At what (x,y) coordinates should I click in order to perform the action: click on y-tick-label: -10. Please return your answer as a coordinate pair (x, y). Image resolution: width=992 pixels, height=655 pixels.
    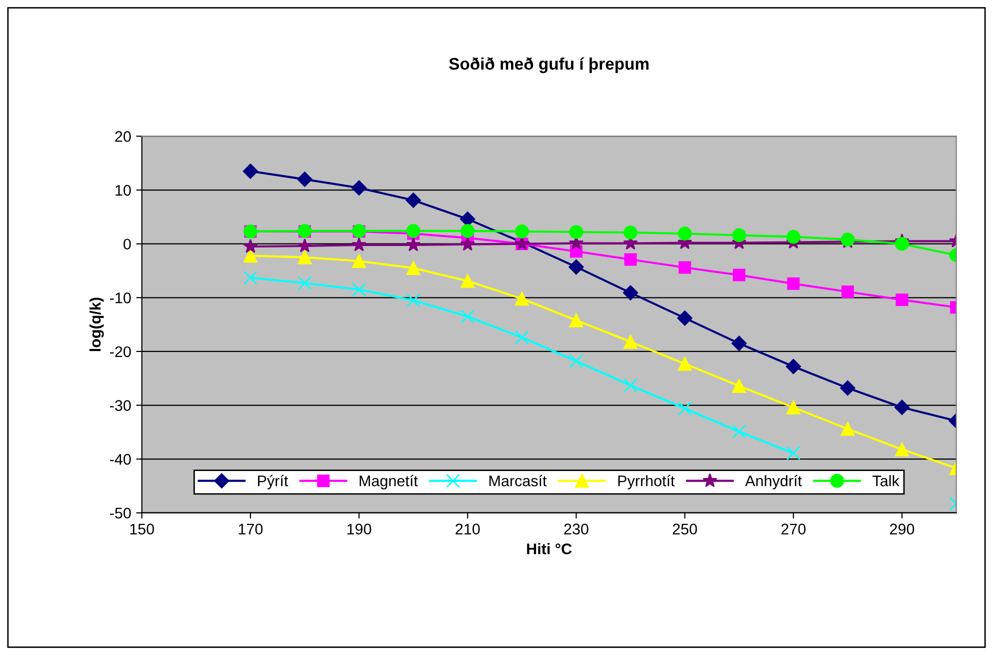
    Looking at the image, I should click on (120, 298).